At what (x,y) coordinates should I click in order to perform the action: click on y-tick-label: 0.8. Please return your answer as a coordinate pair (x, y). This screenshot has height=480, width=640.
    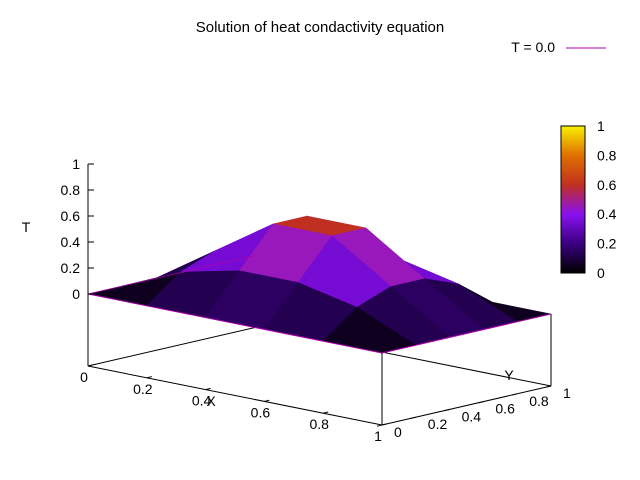
    Looking at the image, I should click on (539, 401).